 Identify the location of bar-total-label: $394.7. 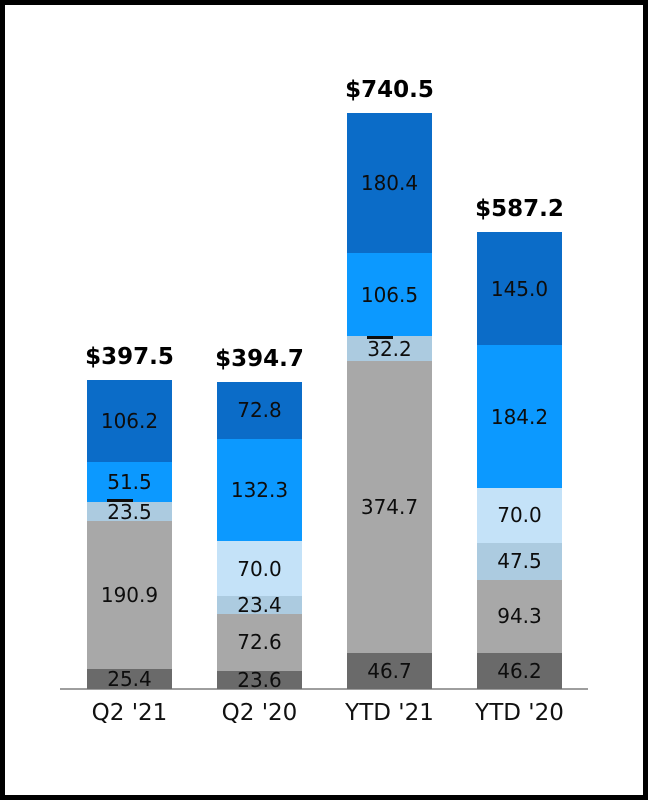
(259, 358).